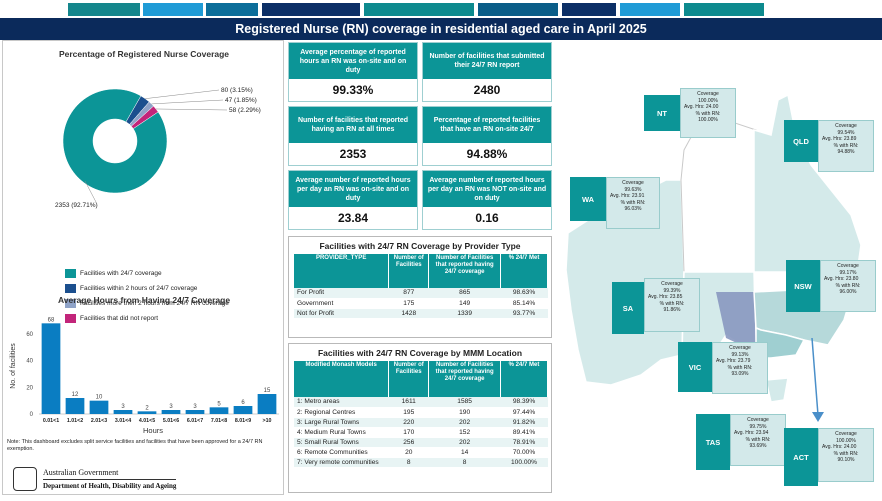  I want to click on kpi-value: 23.84, so click(353, 218).